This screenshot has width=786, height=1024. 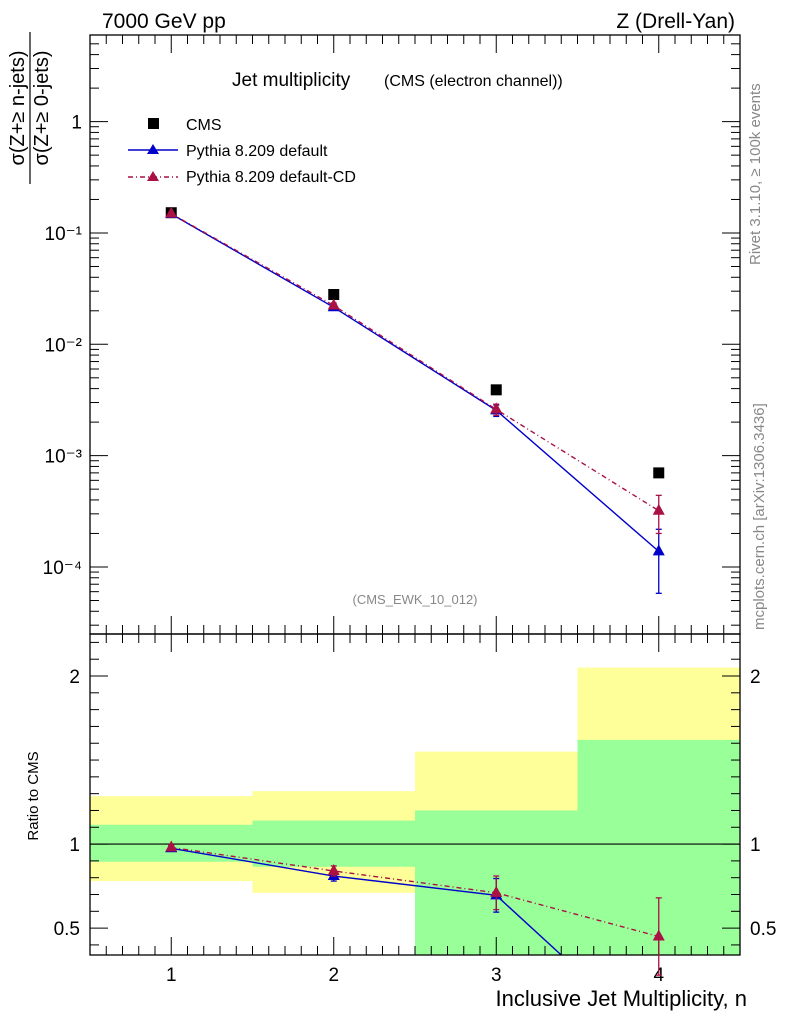 I want to click on y-tick-label: 10⁻³, so click(x=64, y=457).